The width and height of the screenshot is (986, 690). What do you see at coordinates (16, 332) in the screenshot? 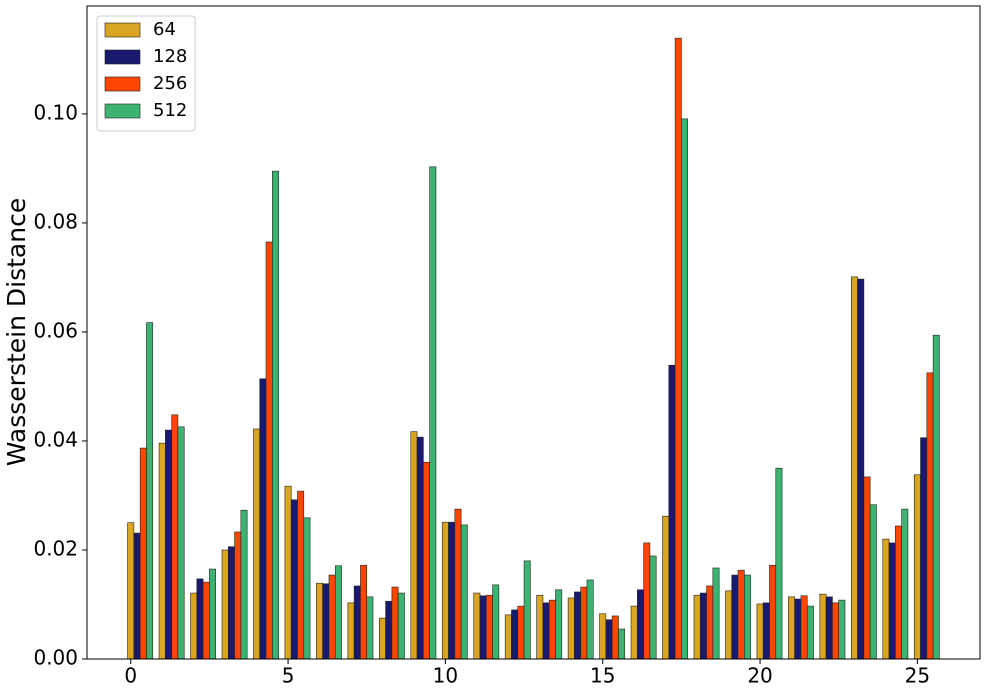
I see `y-axis-label: Wasserstein Distance` at bounding box center [16, 332].